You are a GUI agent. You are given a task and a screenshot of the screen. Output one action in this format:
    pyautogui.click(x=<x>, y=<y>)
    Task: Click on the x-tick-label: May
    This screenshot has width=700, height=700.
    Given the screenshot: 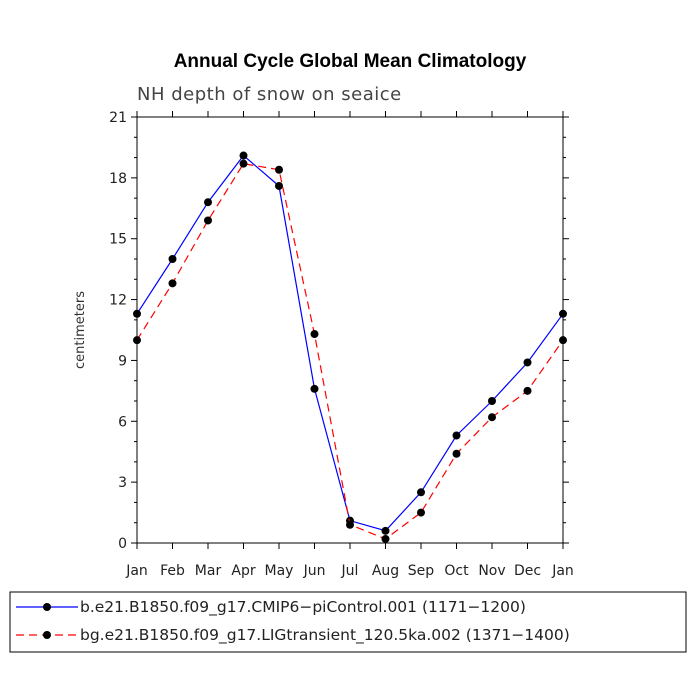 What is the action you would take?
    pyautogui.click(x=279, y=571)
    